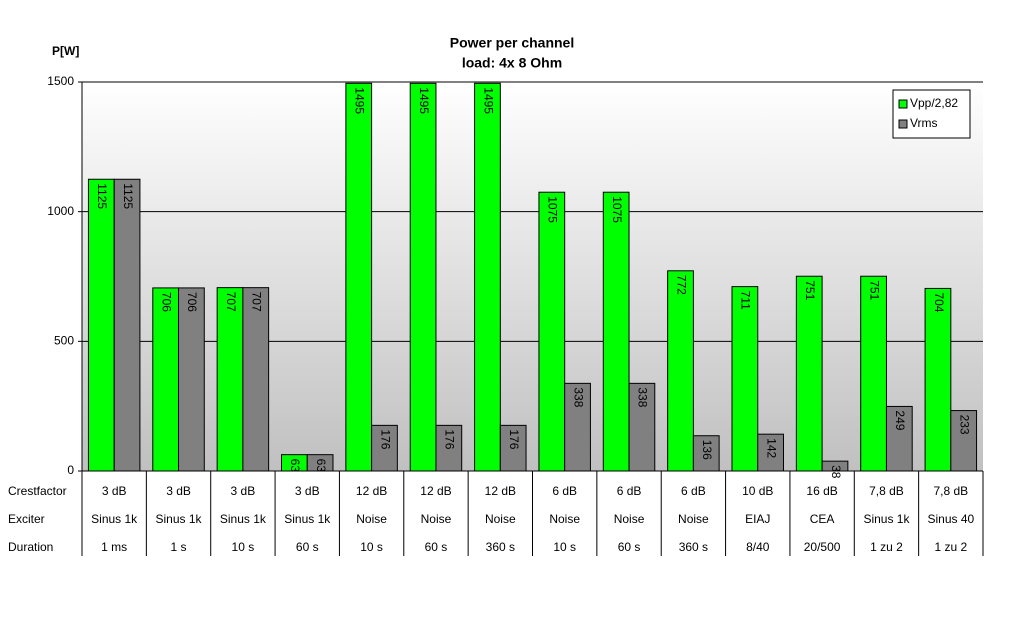 This screenshot has width=1024, height=638. I want to click on x-tick-label: Sinus 40, so click(950, 519).